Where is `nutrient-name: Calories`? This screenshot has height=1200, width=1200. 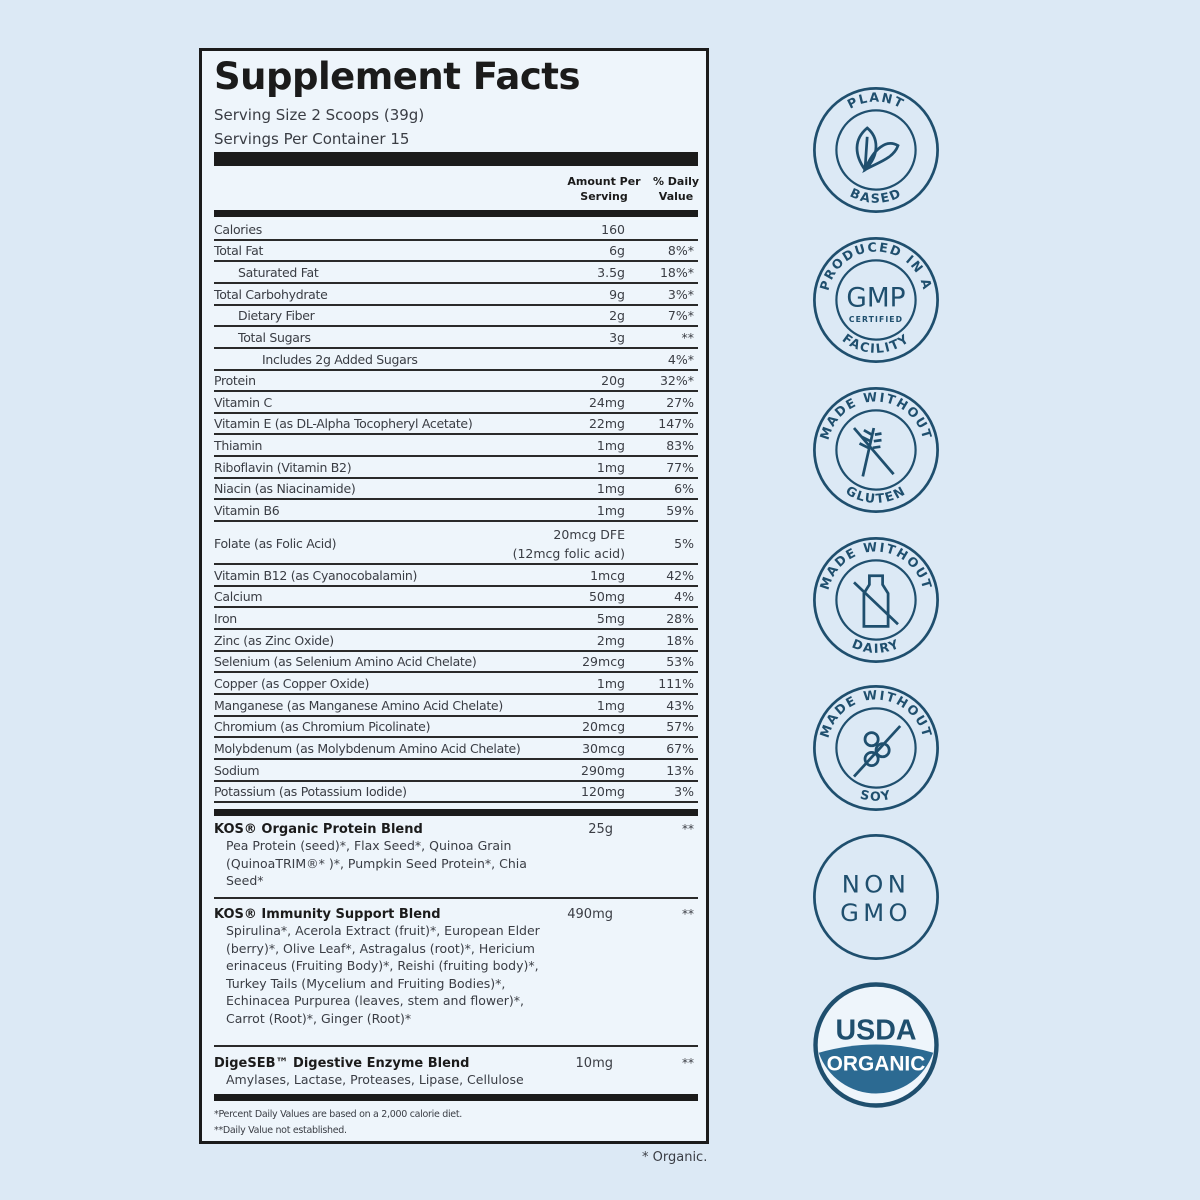 nutrient-name: Calories is located at coordinates (238, 229).